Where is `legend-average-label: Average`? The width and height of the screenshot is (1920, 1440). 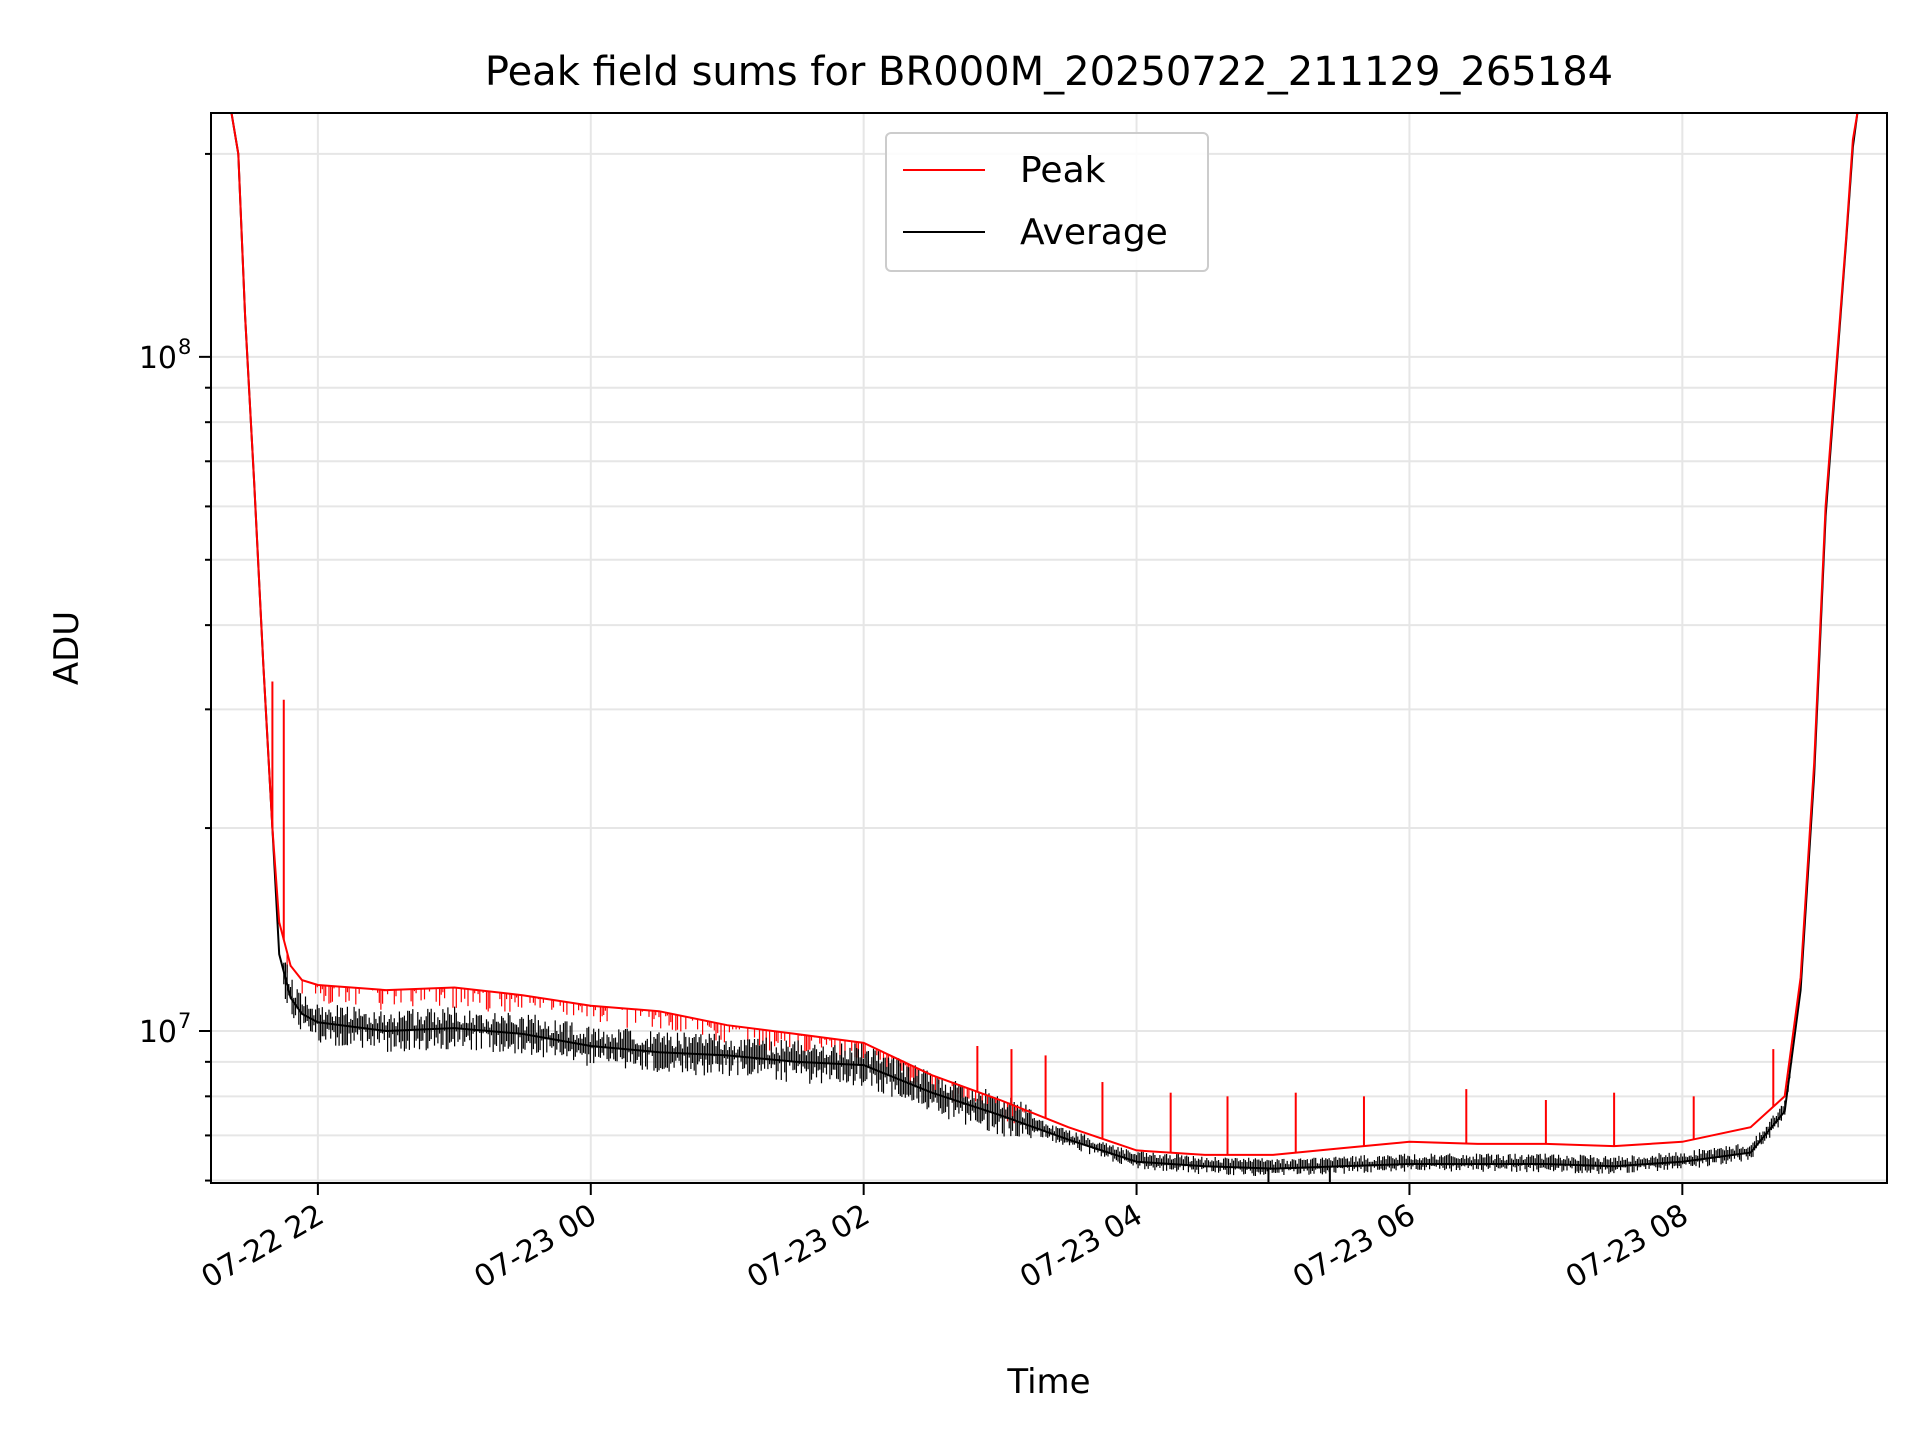 legend-average-label: Average is located at coordinates (1094, 232).